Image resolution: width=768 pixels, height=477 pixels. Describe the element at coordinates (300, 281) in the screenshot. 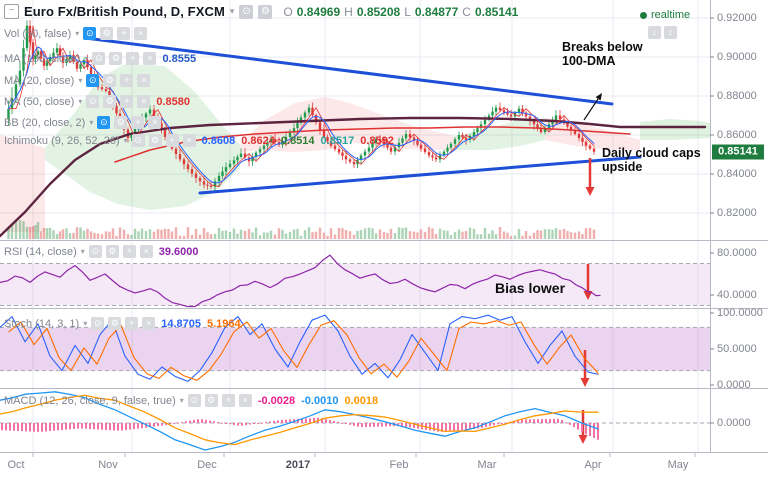

I see `rsi-line` at that location.